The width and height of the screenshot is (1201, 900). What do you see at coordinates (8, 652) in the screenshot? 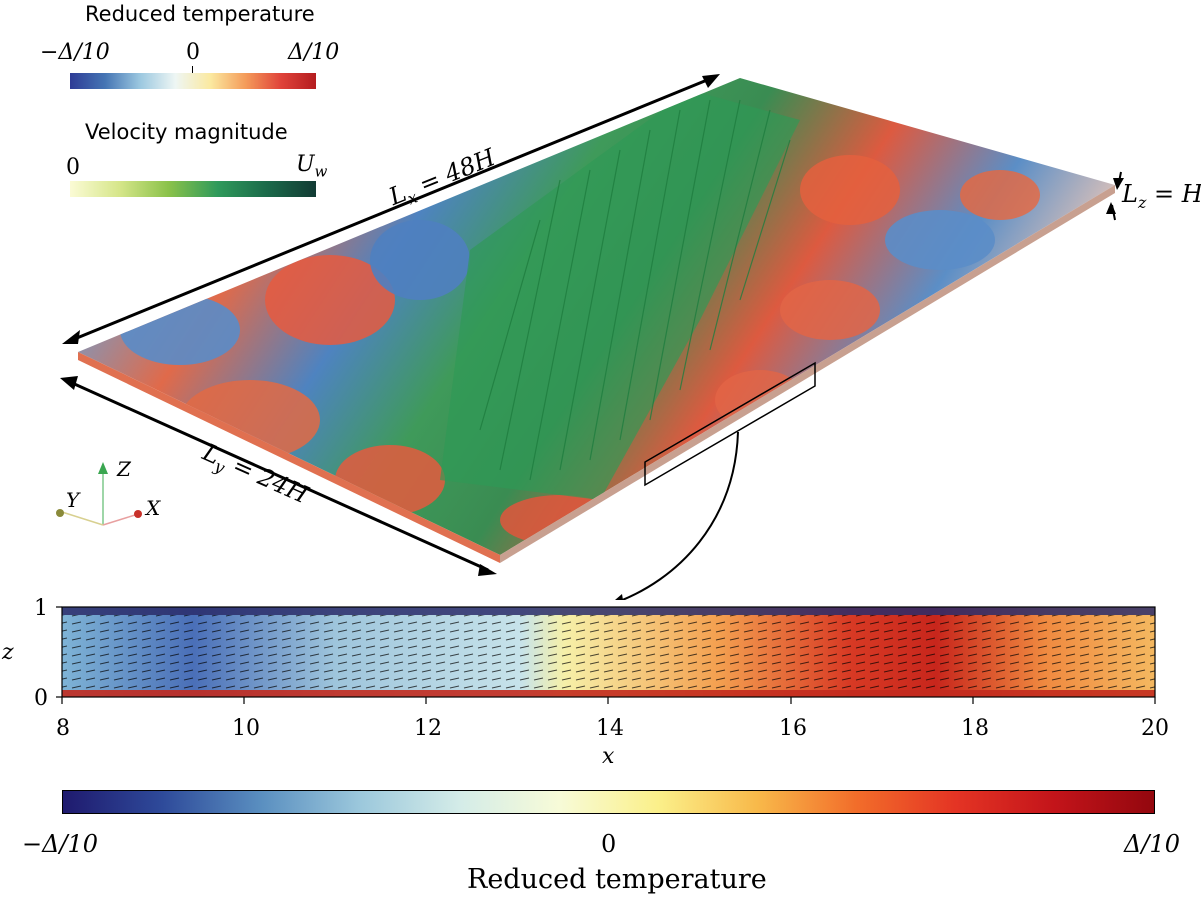
I see `slice-ylabel: z` at bounding box center [8, 652].